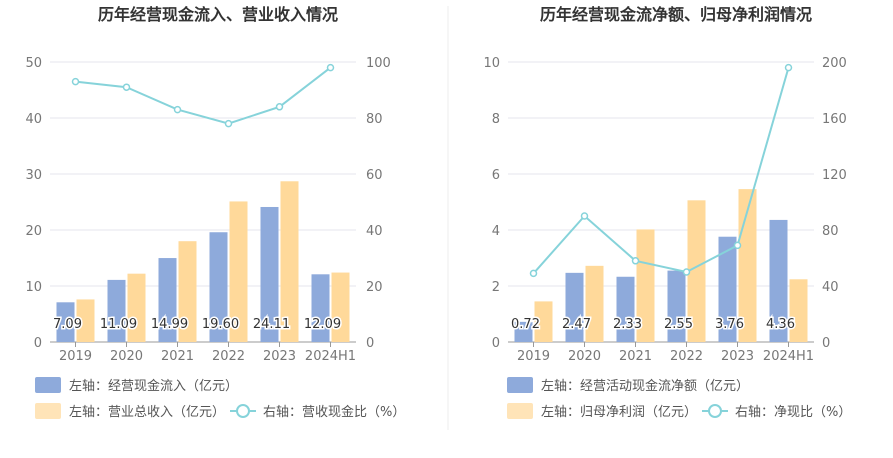 Image resolution: width=893 pixels, height=458 pixels. What do you see at coordinates (130, 411) in the screenshot?
I see `legend-item-series-2: 左轴：营业总收入（亿元）` at bounding box center [130, 411].